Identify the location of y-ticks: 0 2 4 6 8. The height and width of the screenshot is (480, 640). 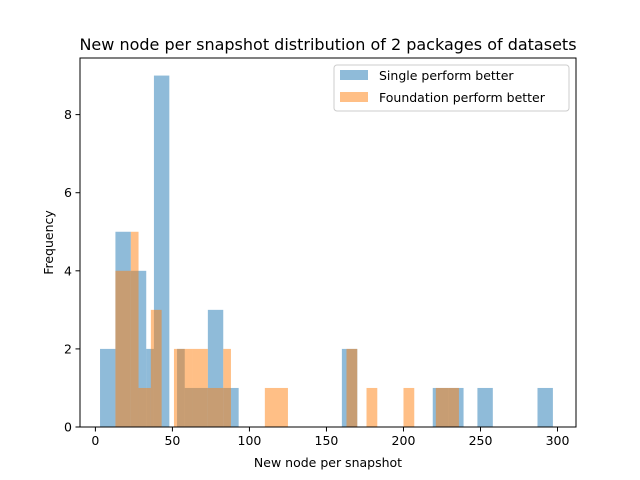
(72, 271).